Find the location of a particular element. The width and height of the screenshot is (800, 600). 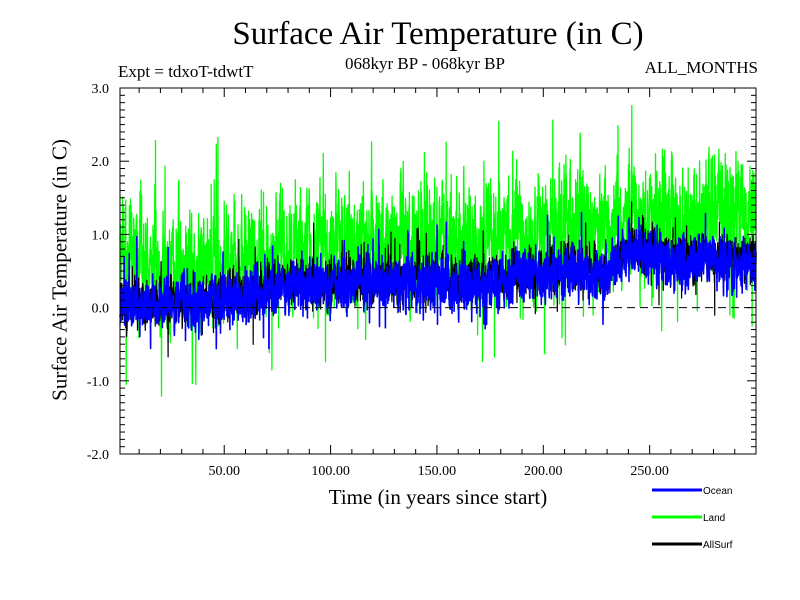

y-tick-label: 0.0 is located at coordinates (101, 309).